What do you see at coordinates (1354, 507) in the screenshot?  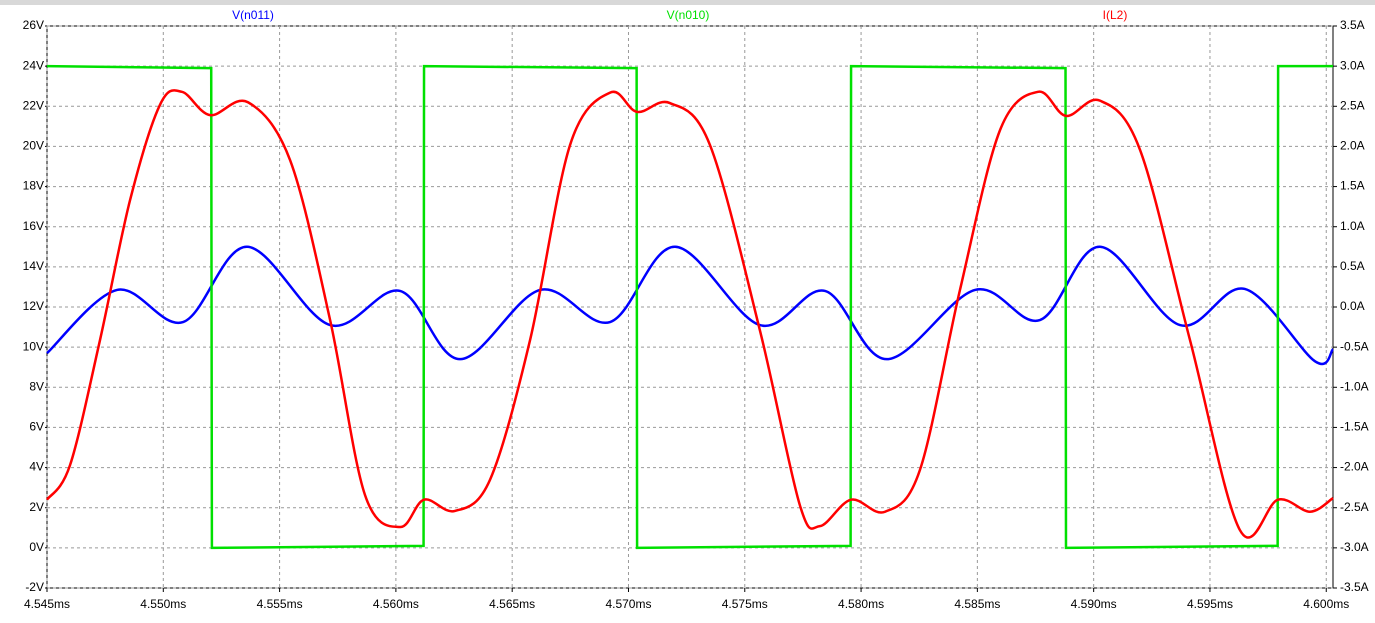 I see `y2-tick-label: -2.5A` at bounding box center [1354, 507].